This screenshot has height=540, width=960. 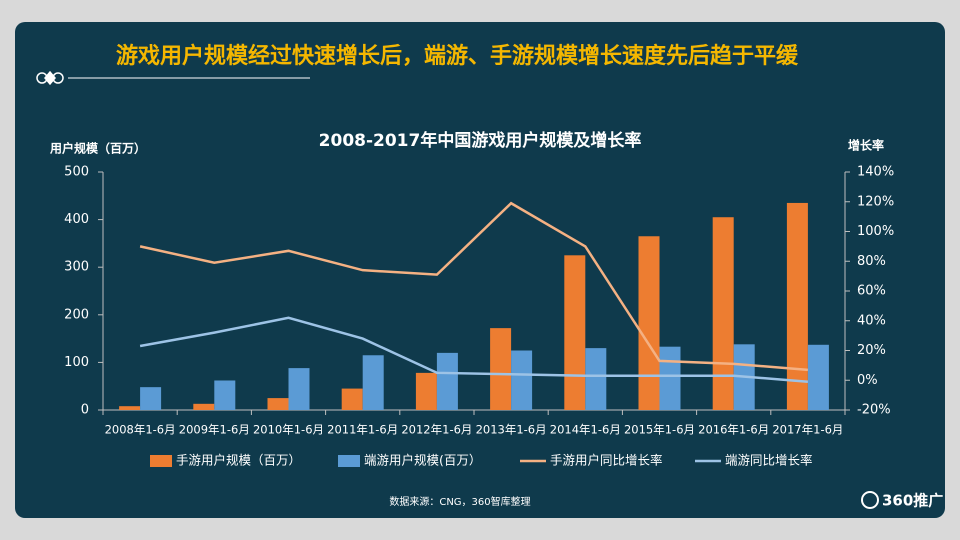 What do you see at coordinates (76, 267) in the screenshot?
I see `y-tick-label: 300` at bounding box center [76, 267].